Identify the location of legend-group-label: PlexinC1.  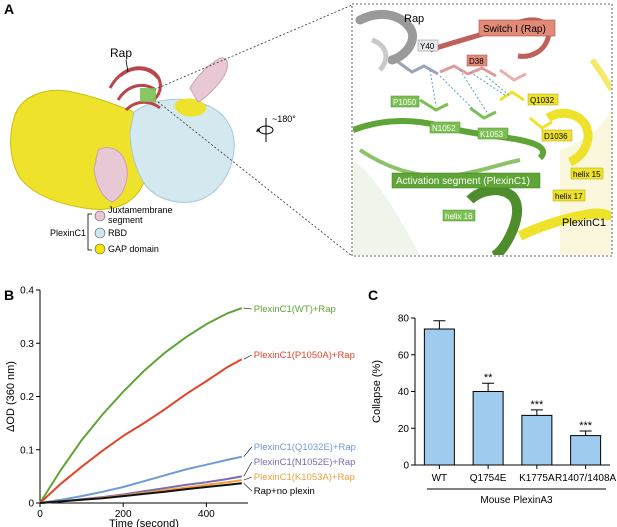
(68, 233).